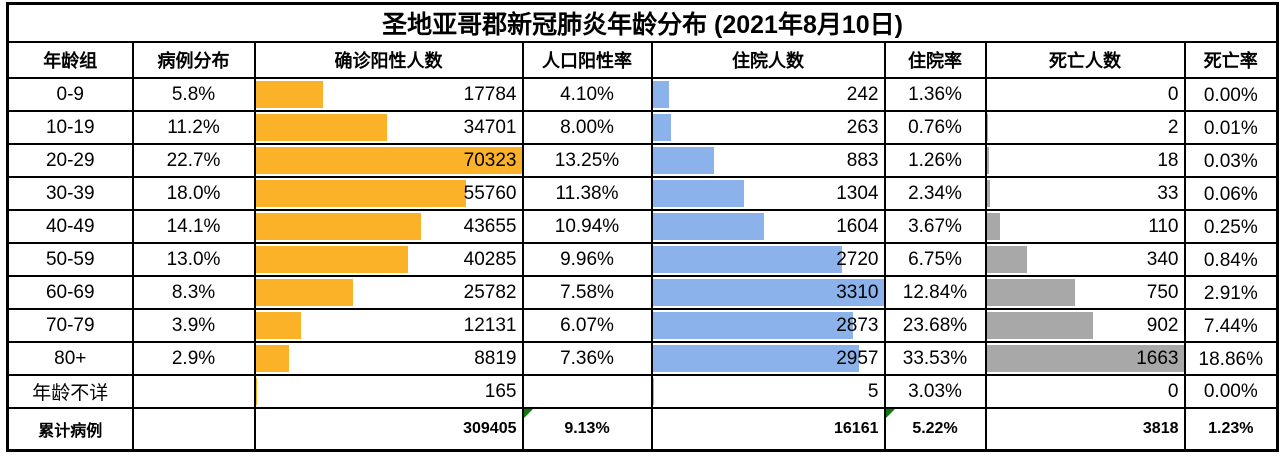  I want to click on death-count-cell: 0, so click(1085, 94).